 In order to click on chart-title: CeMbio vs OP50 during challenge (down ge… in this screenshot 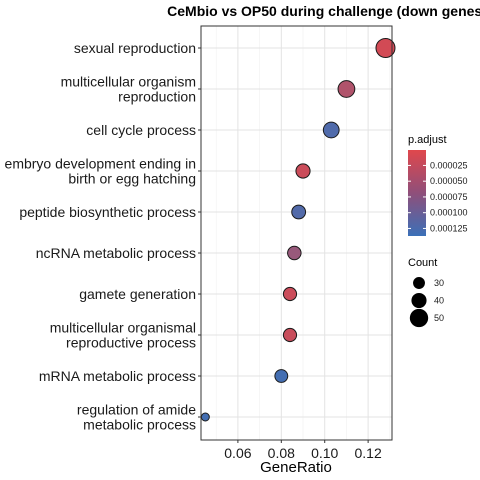, I will do `click(323, 11)`.